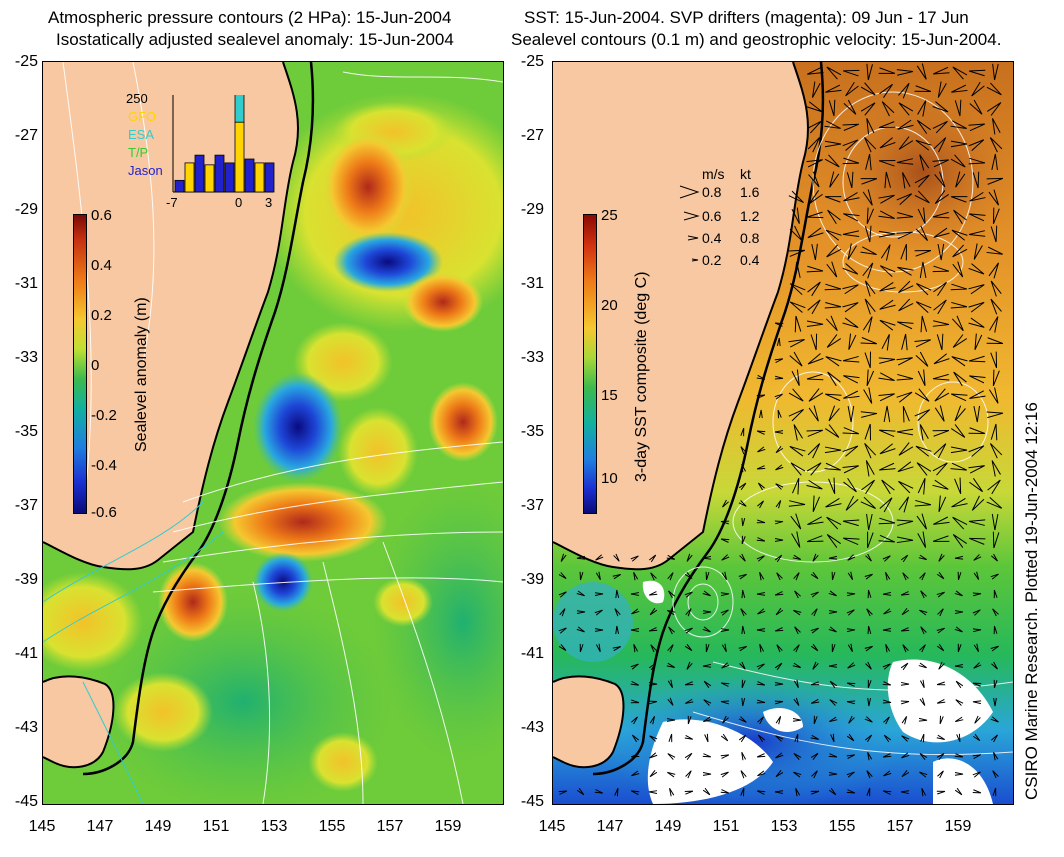 This screenshot has height=857, width=1064. I want to click on lat-tick: -29, so click(532, 209).